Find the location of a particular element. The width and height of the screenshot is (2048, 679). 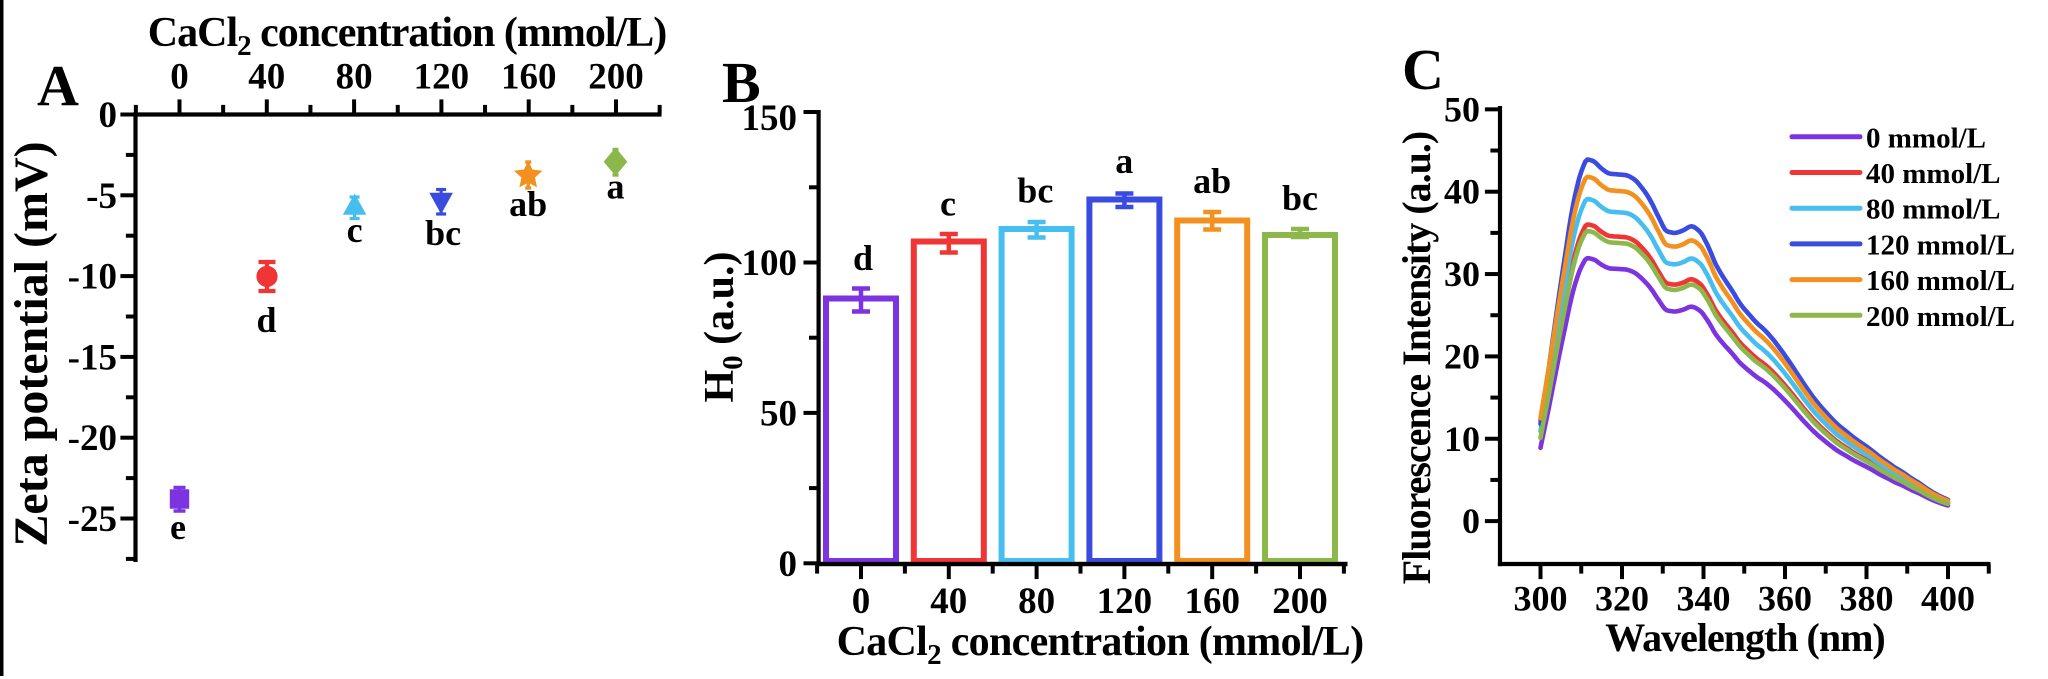

svg-text: B is located at coordinates (741, 82).